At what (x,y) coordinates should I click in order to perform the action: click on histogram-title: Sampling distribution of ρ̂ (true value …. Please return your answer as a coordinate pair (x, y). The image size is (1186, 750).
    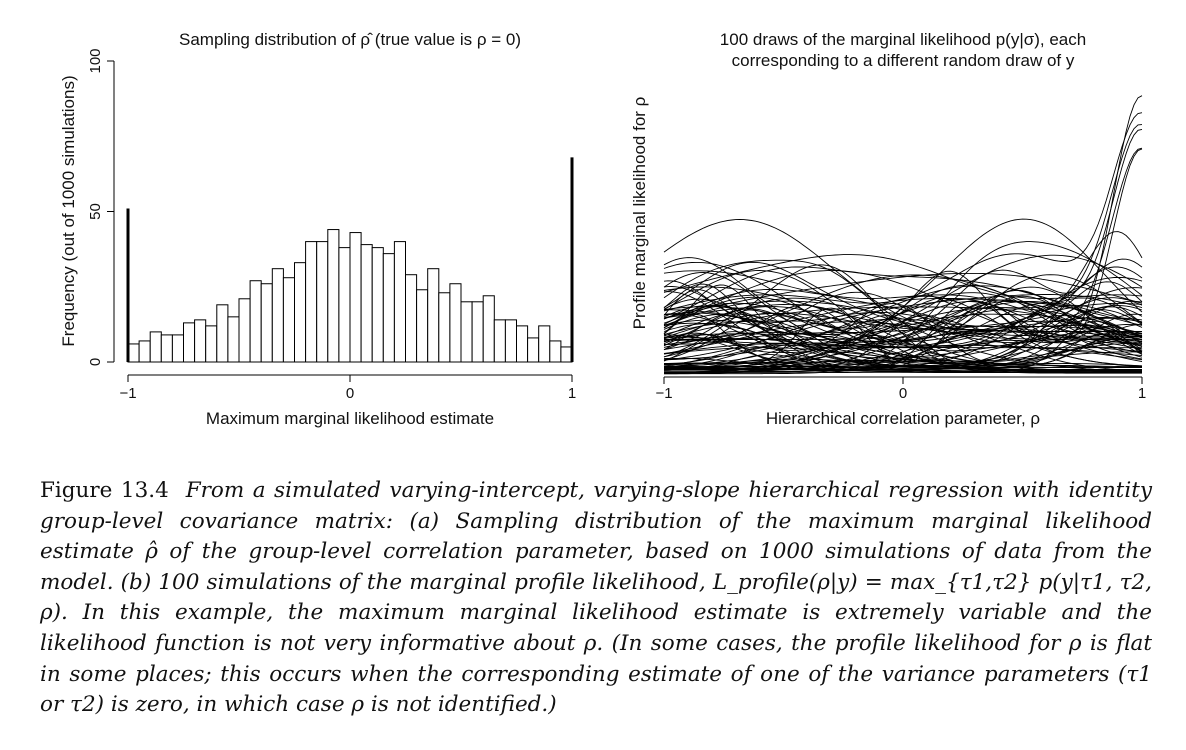
    Looking at the image, I should click on (350, 39).